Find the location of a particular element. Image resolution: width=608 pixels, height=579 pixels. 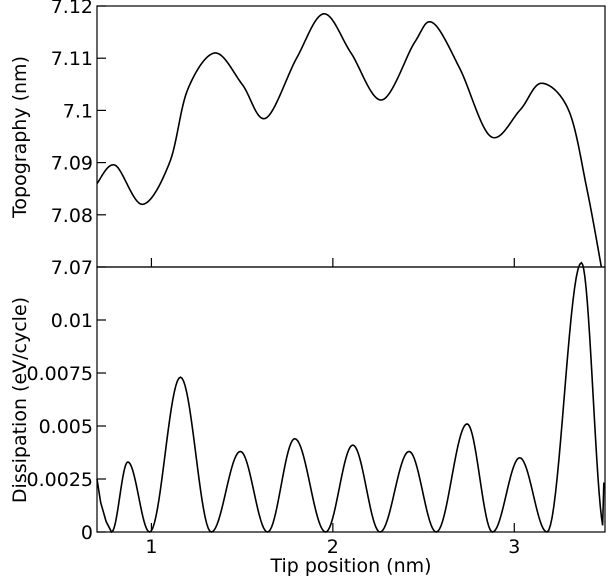

topography-y-tick-label: 7.07 is located at coordinates (72, 268).